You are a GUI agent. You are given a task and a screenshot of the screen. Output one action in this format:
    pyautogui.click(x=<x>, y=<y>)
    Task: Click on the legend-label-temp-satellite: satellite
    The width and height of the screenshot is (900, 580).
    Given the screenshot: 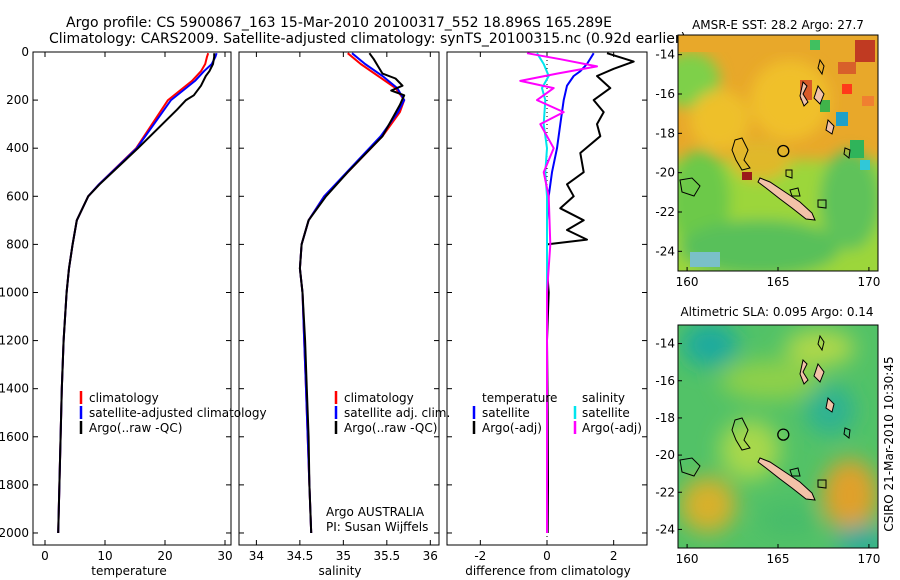 What is the action you would take?
    pyautogui.click(x=506, y=413)
    